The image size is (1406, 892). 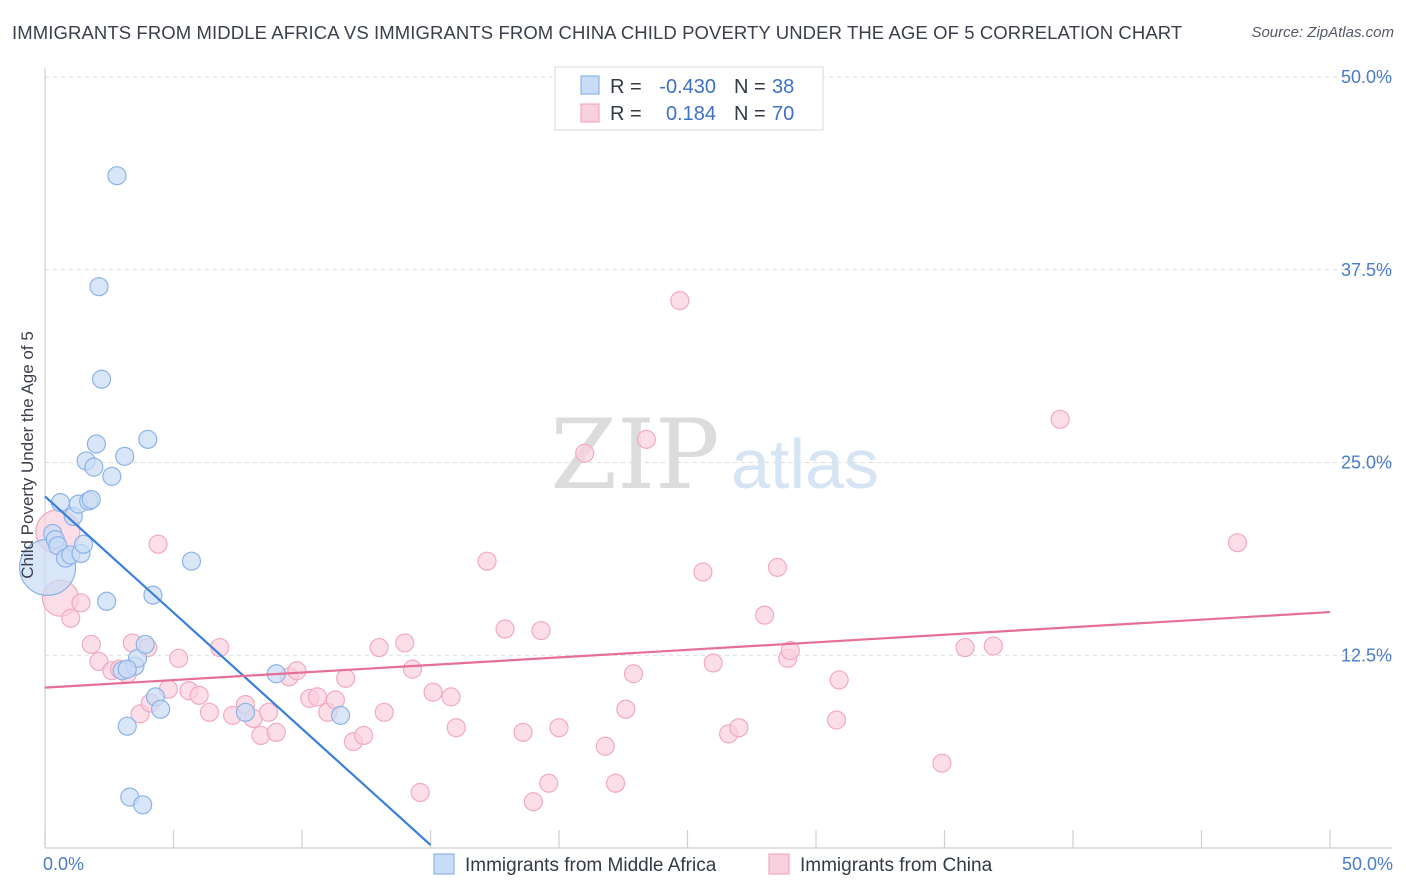 I want to click on legend: R = -0.430 N = 38 R = 0.184 N = 70, so click(x=689, y=98).